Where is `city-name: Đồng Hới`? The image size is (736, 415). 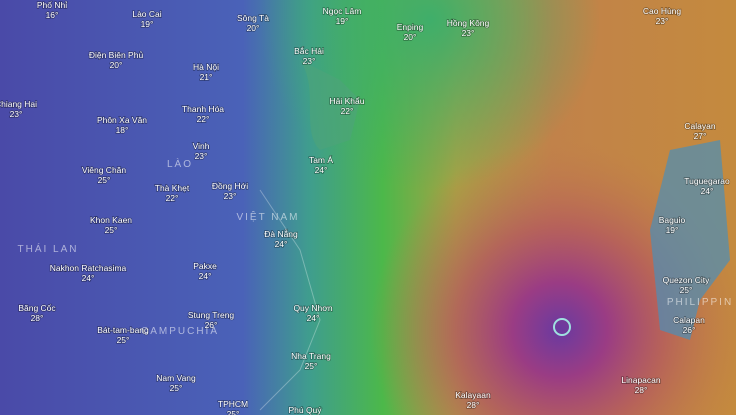 city-name: Đồng Hới is located at coordinates (230, 186).